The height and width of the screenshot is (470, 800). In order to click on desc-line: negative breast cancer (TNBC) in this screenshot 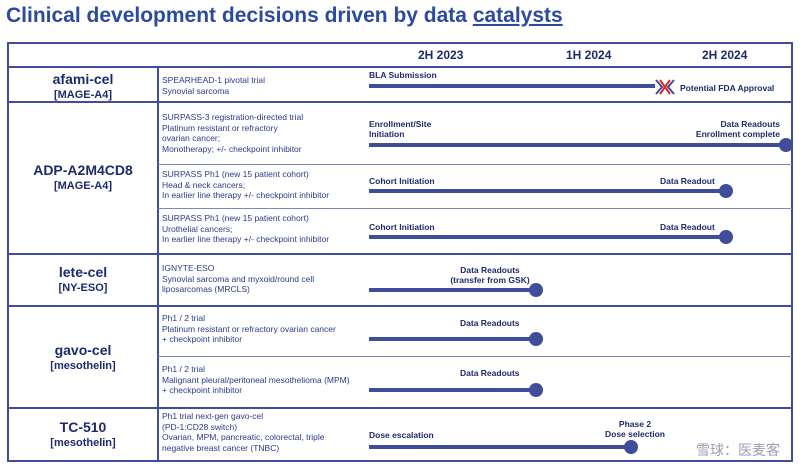, I will do `click(221, 447)`.